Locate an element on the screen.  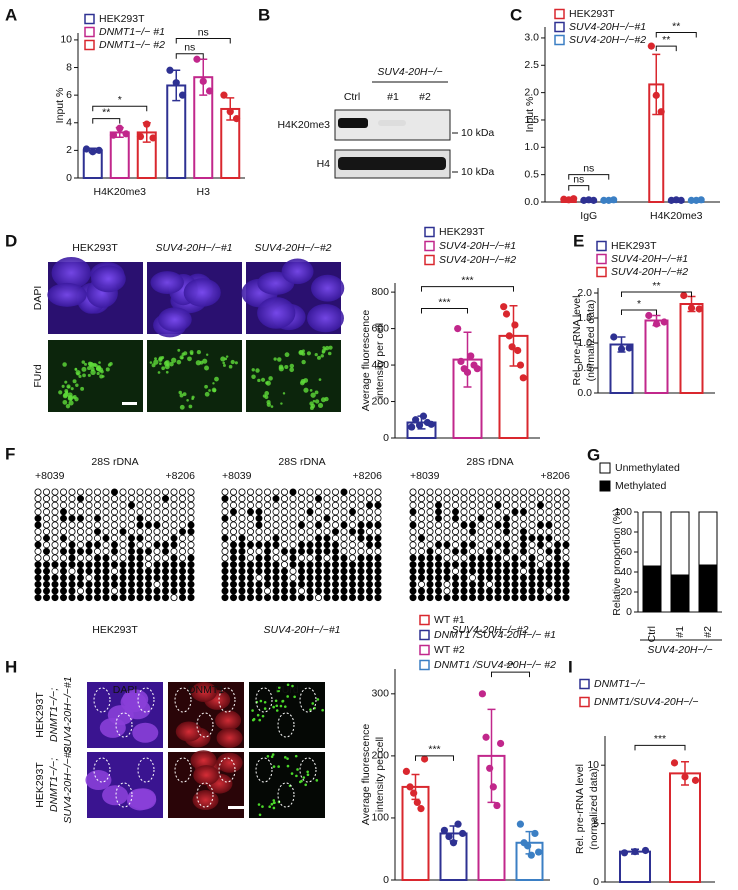
micrograph is located at coordinates (287, 715).